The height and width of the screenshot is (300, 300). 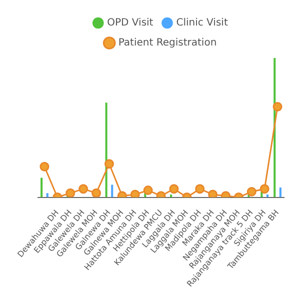 What do you see at coordinates (167, 43) in the screenshot?
I see `legend-label: Patient Registration` at bounding box center [167, 43].